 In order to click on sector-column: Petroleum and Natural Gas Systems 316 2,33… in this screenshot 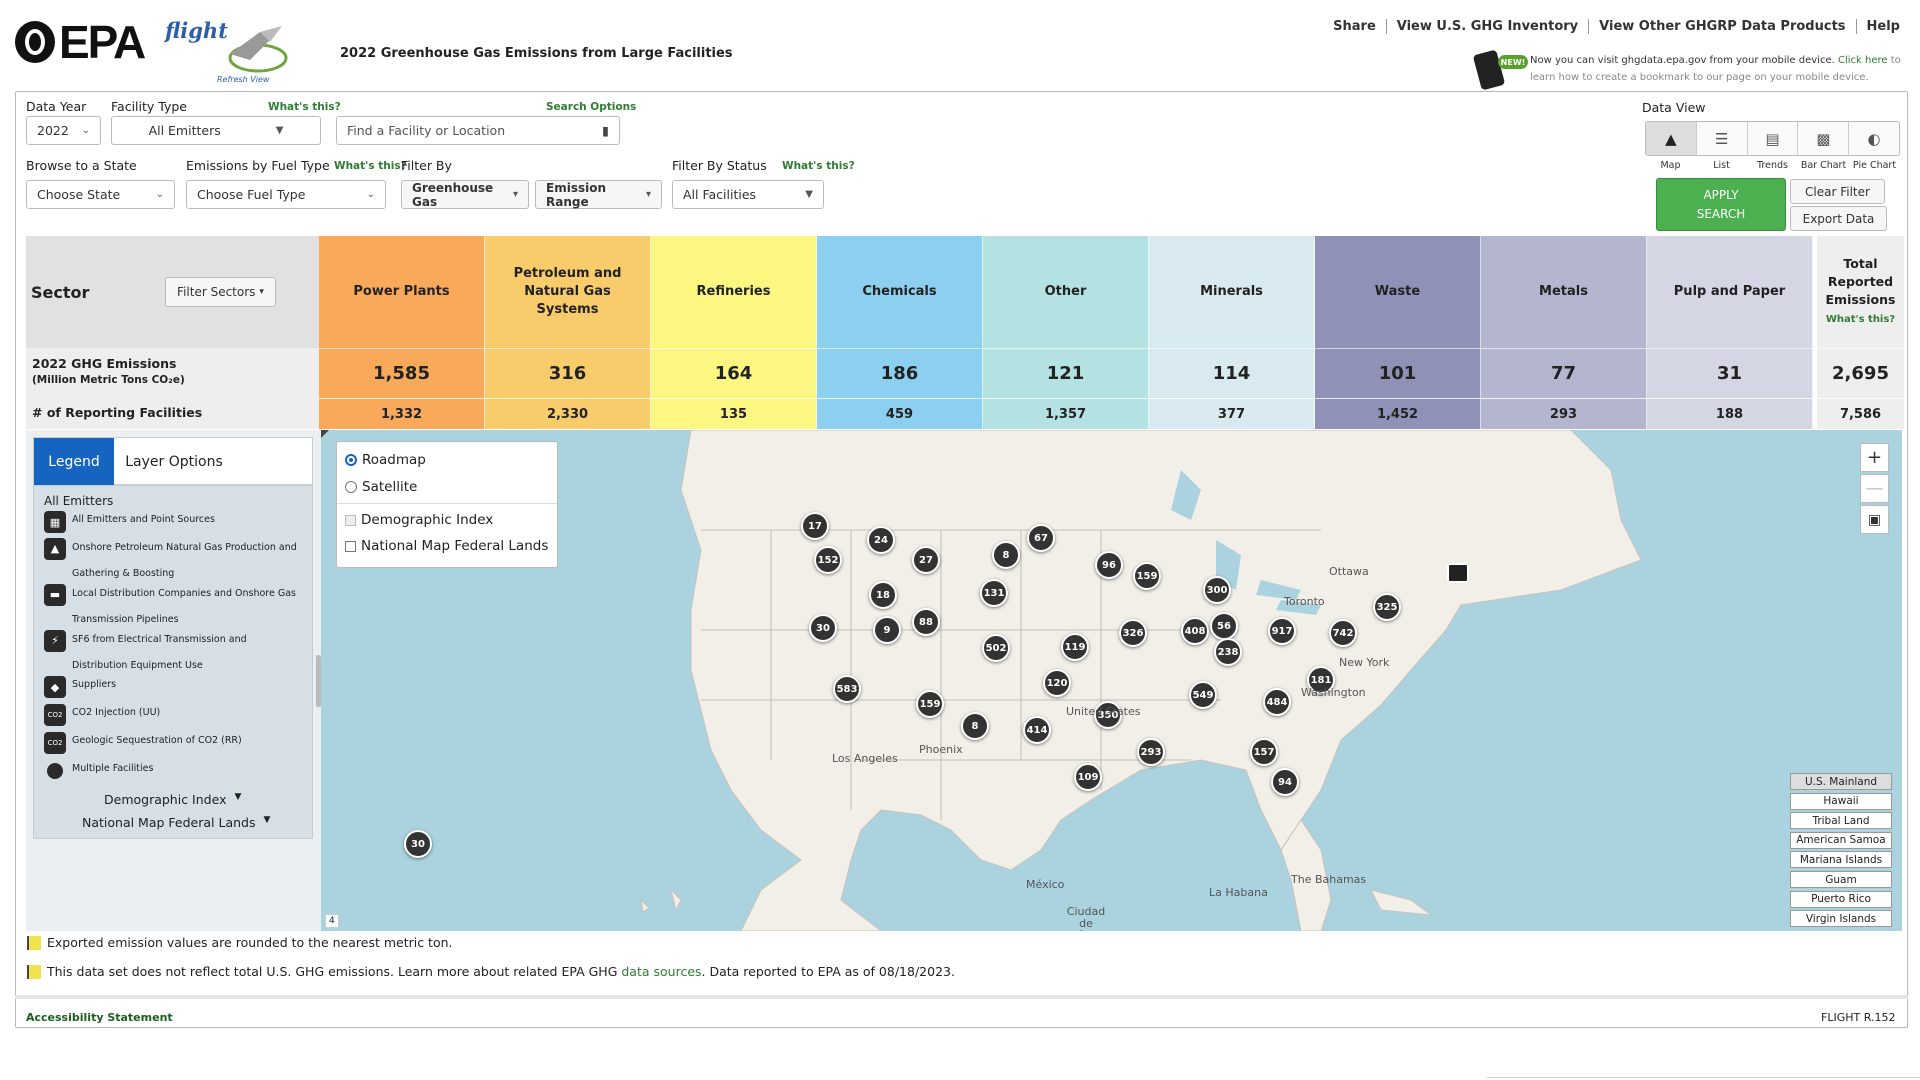, I will do `click(568, 332)`.